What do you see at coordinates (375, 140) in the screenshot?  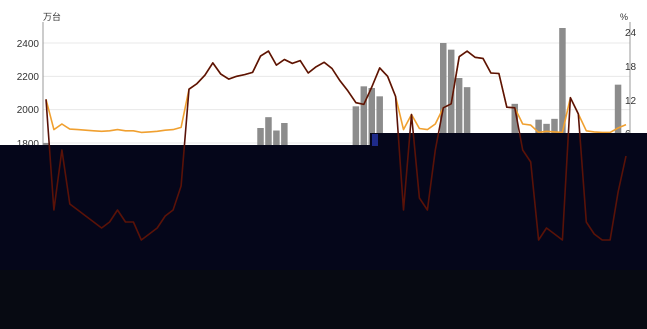 I see `overlay-blue-fragment` at bounding box center [375, 140].